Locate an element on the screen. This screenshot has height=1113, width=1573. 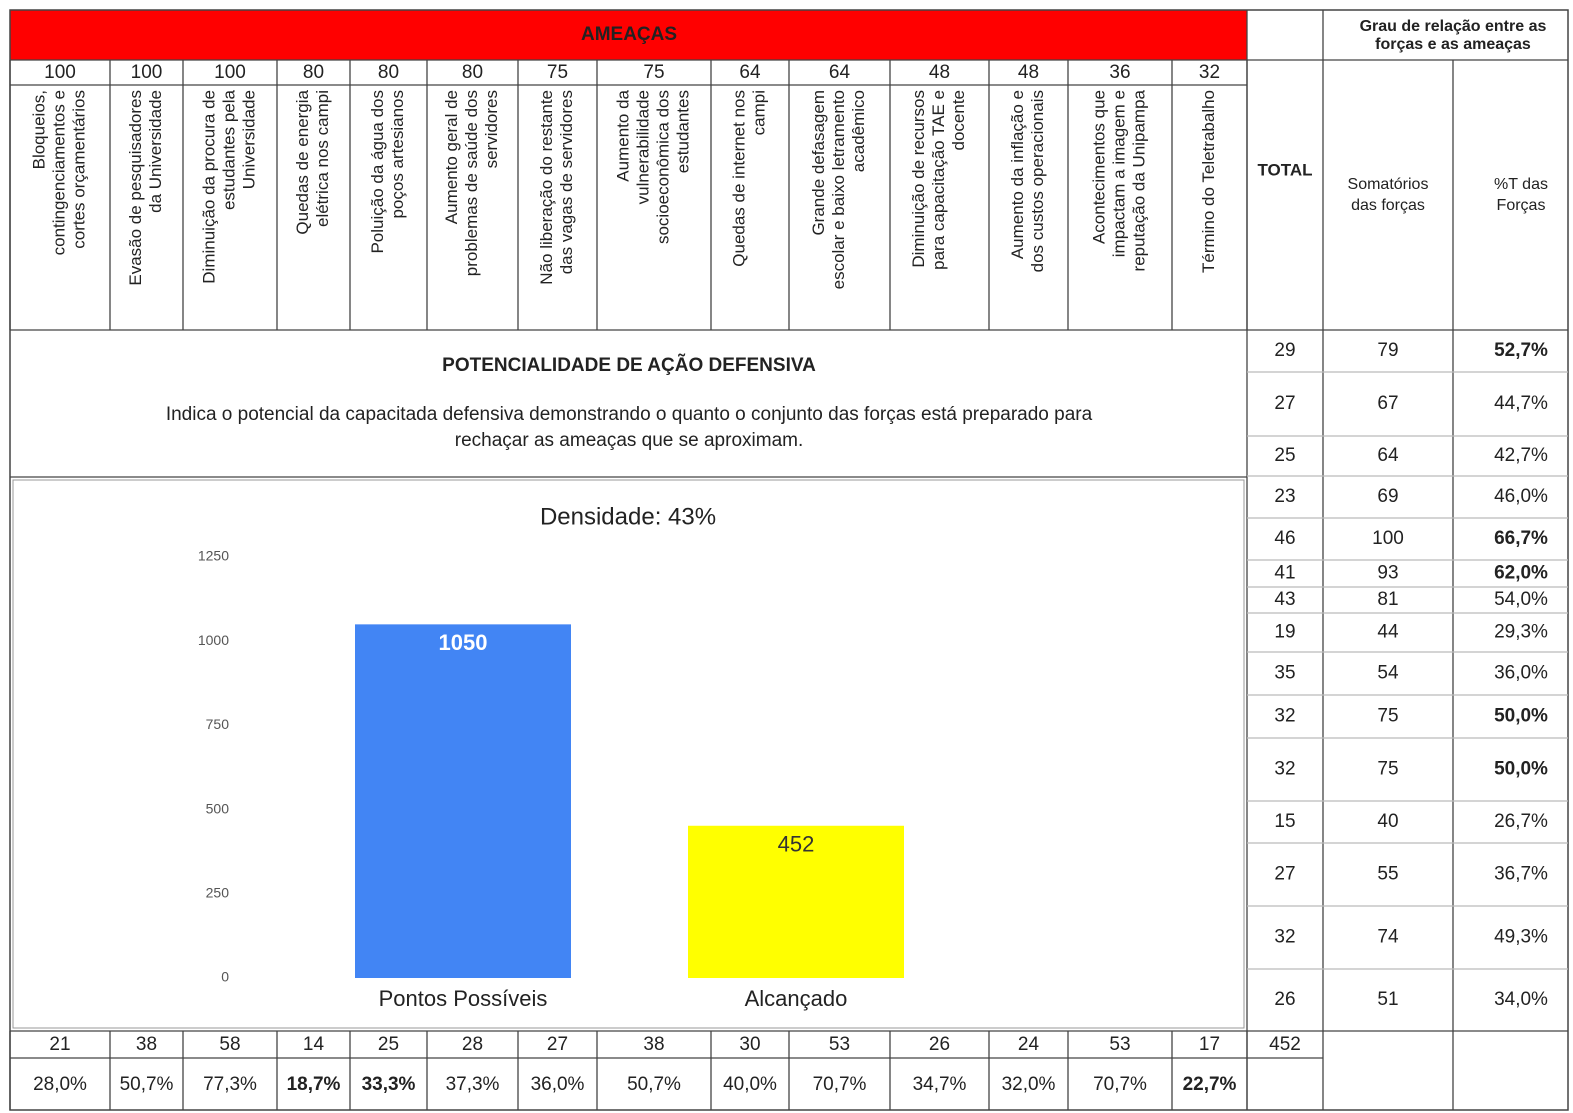
total-header: TOTAL is located at coordinates (1284, 169).